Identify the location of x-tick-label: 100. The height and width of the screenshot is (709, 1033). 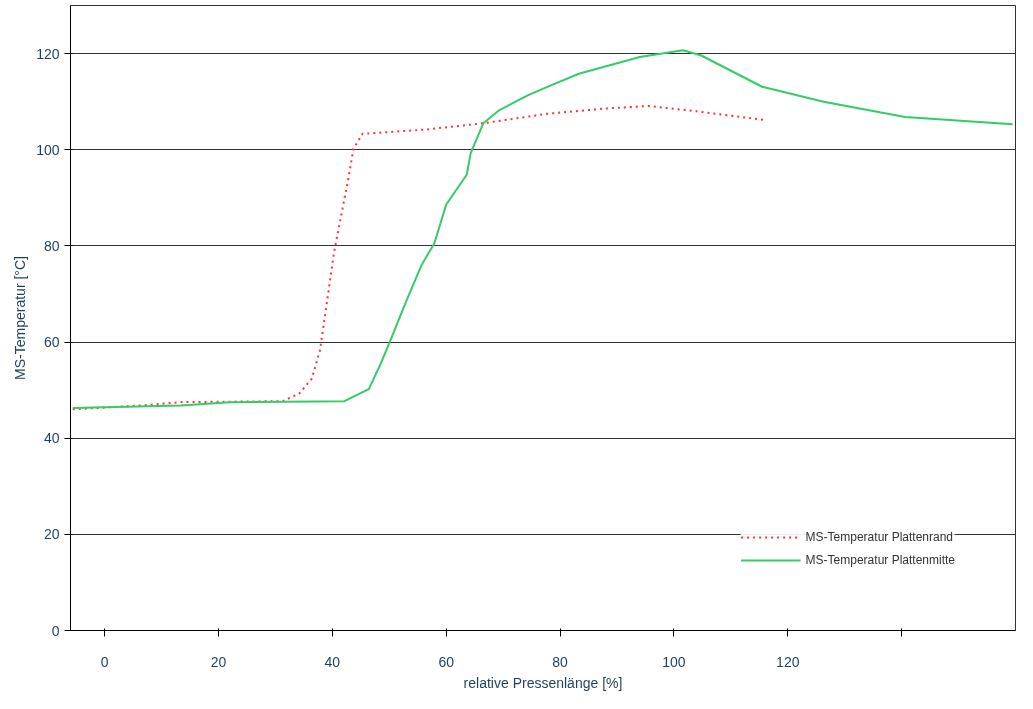
(674, 661).